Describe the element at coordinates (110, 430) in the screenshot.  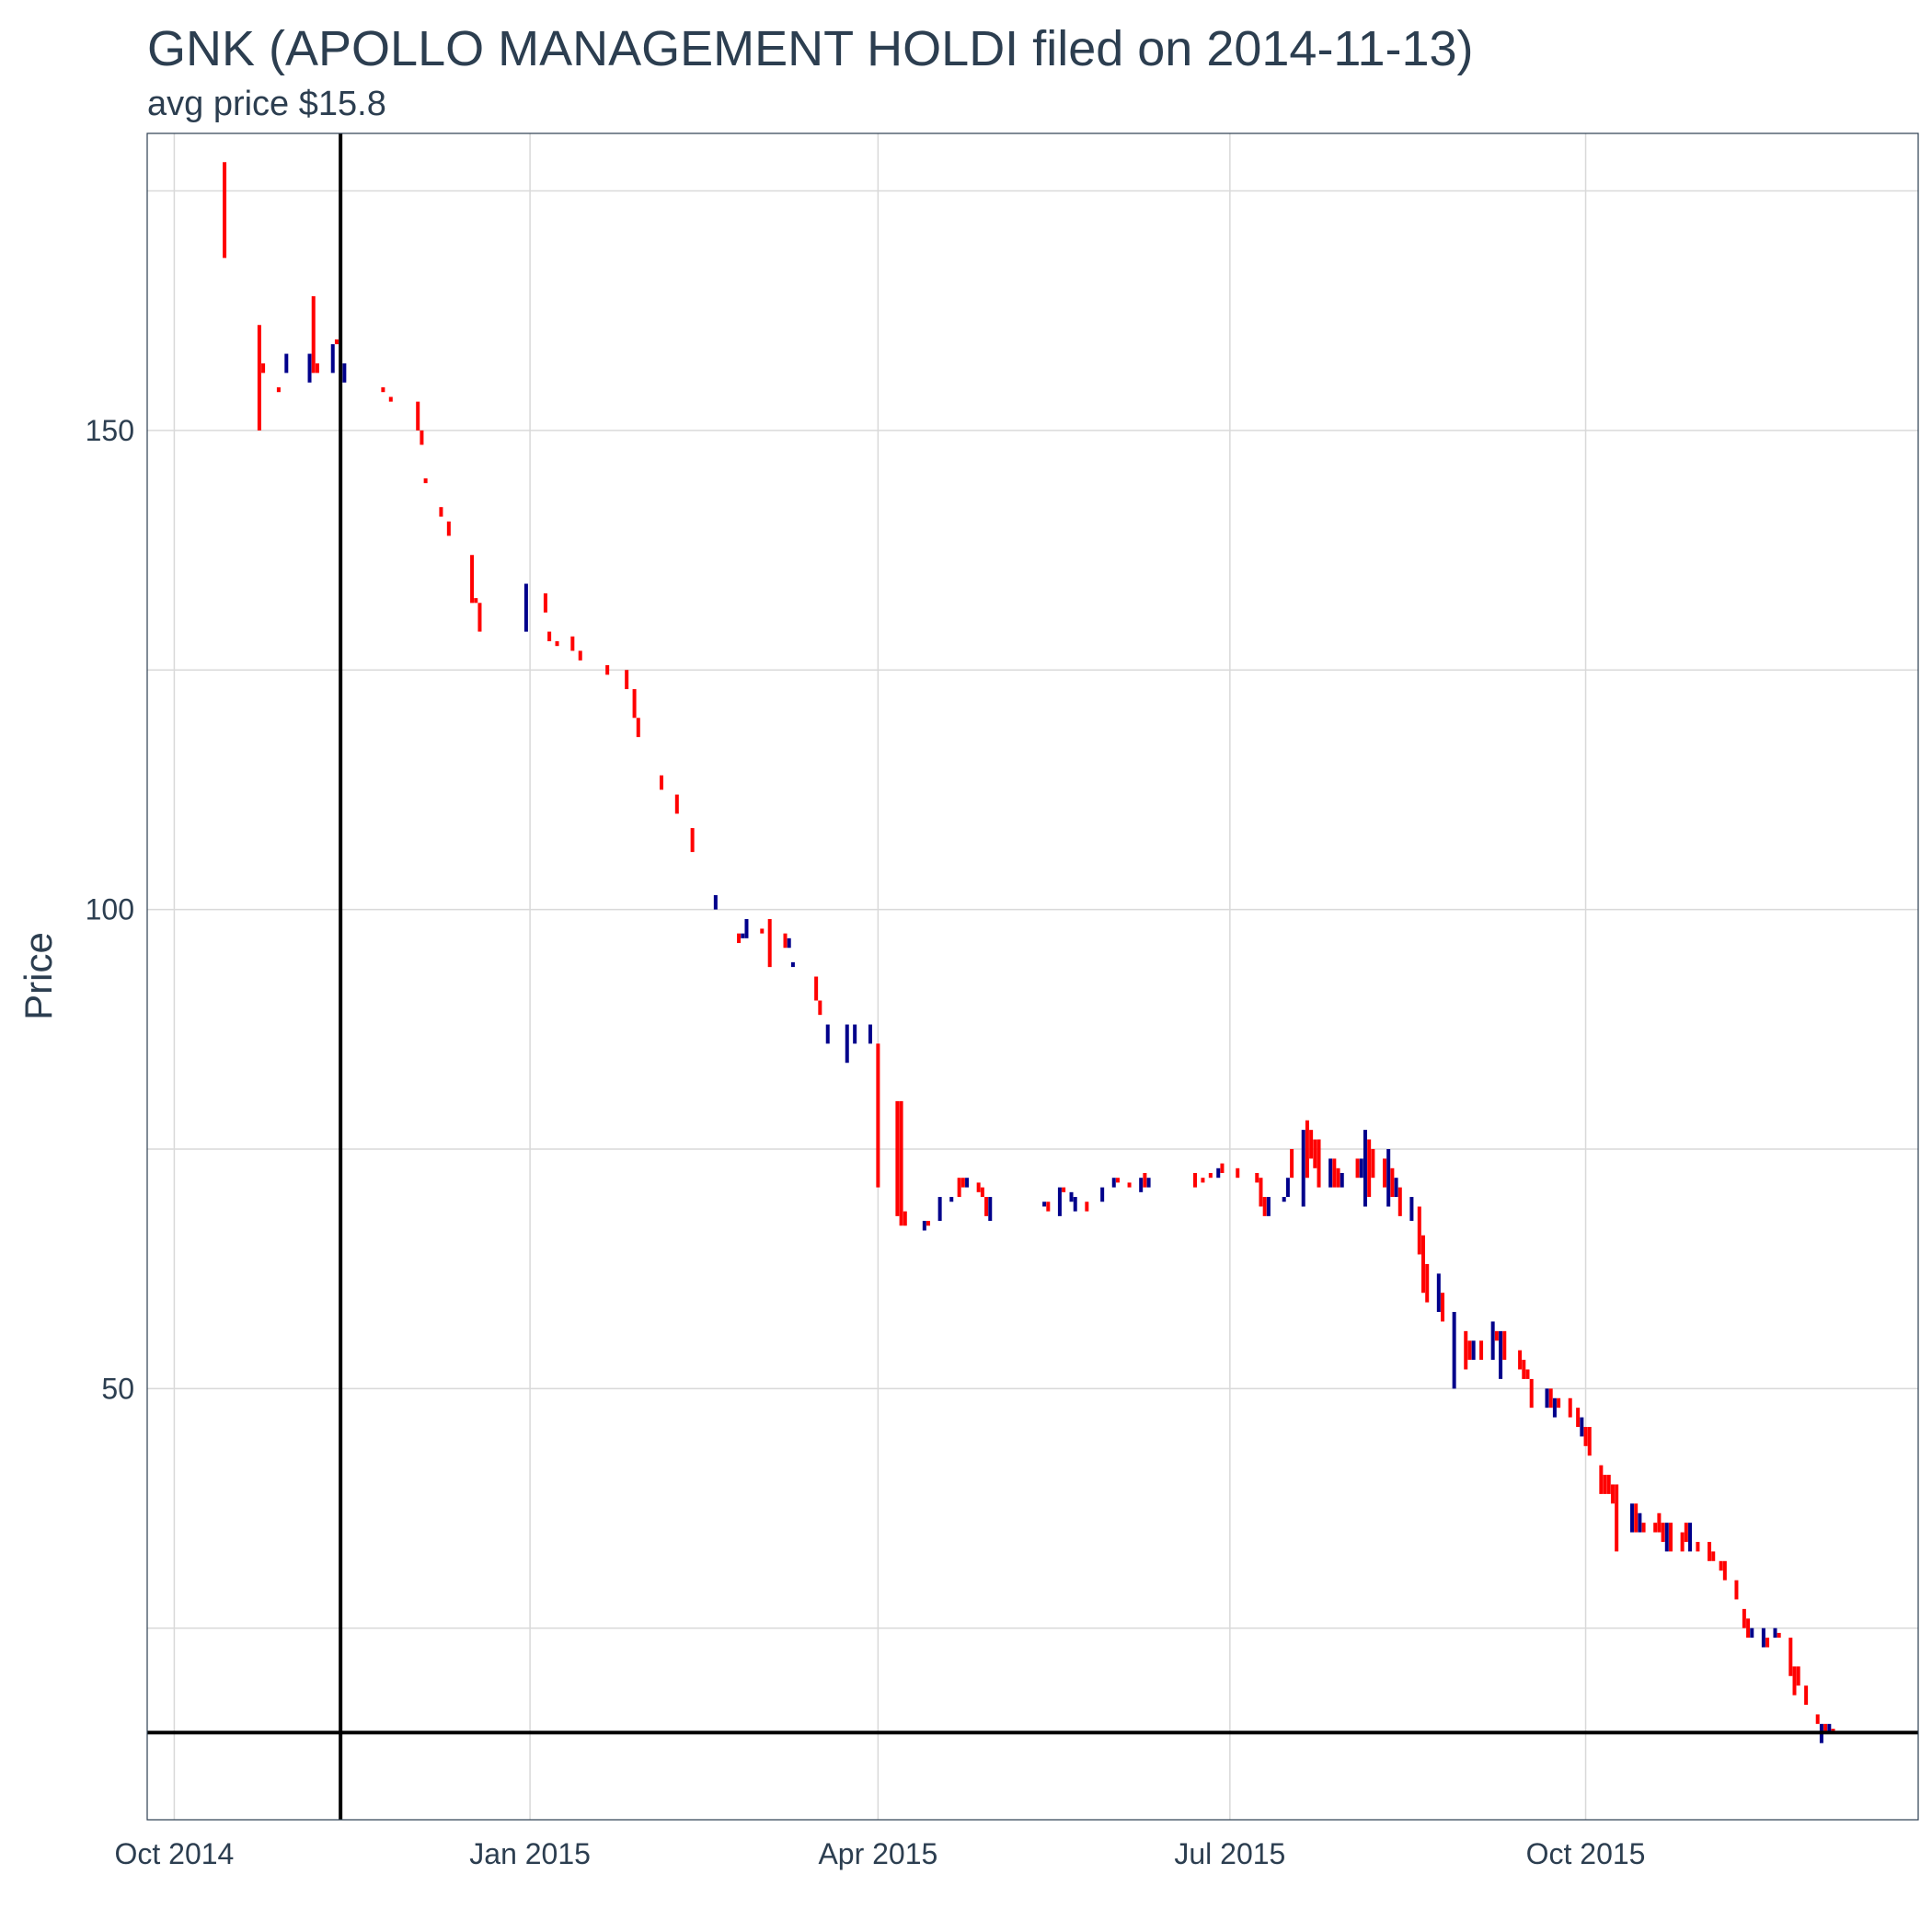
I see `y-tick-label: 150` at that location.